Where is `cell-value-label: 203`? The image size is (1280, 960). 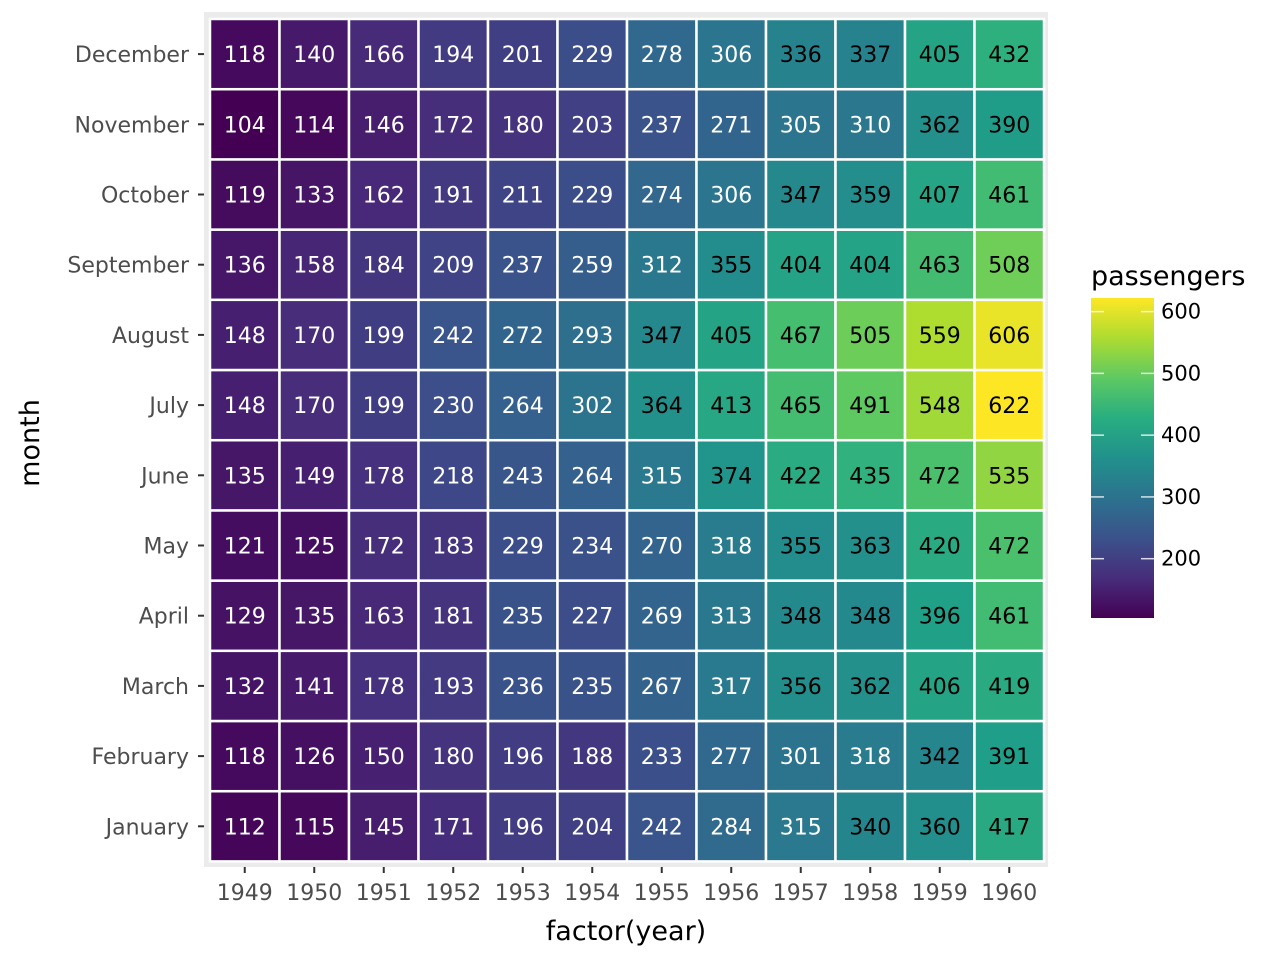 cell-value-label: 203 is located at coordinates (592, 125).